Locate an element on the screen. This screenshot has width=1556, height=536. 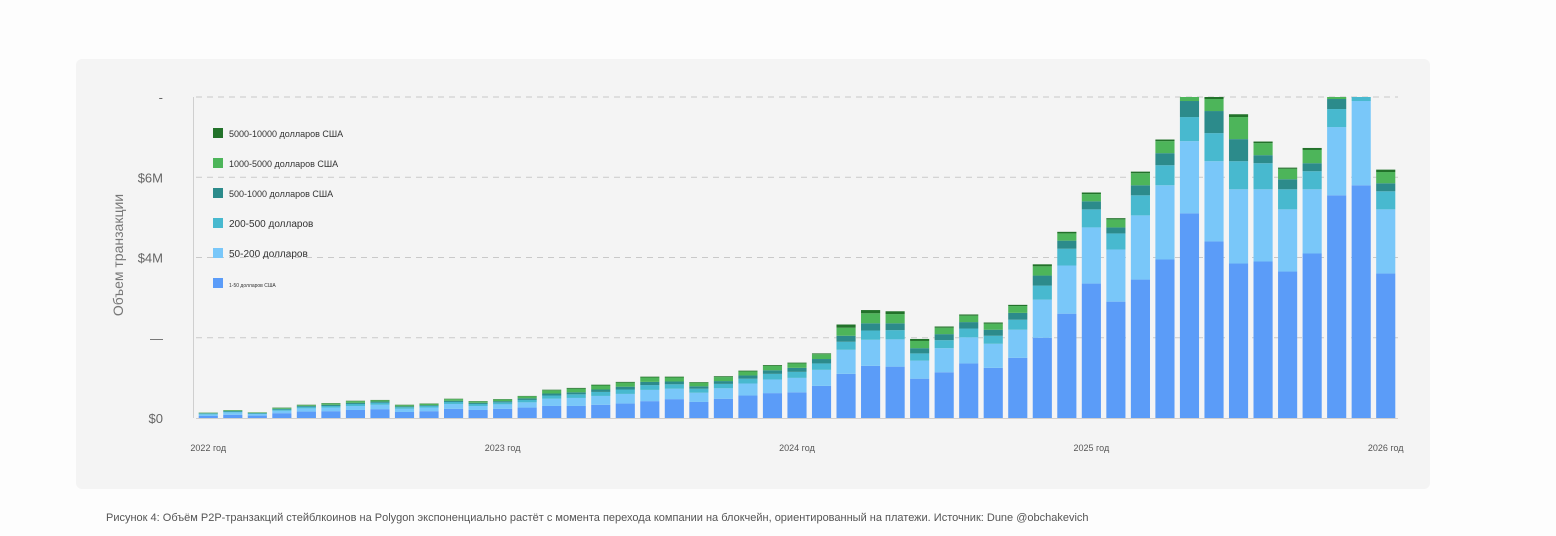
x-tick-label: 2022 год is located at coordinates (208, 448).